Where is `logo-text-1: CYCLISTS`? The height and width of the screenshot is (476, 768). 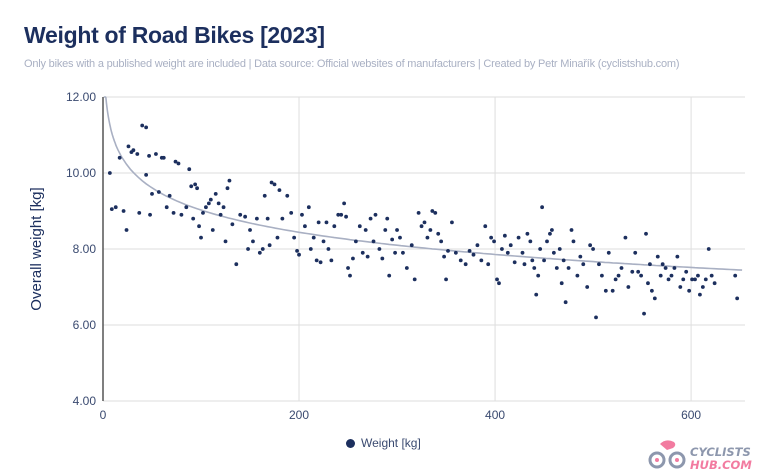 logo-text-1: CYCLISTS is located at coordinates (720, 452).